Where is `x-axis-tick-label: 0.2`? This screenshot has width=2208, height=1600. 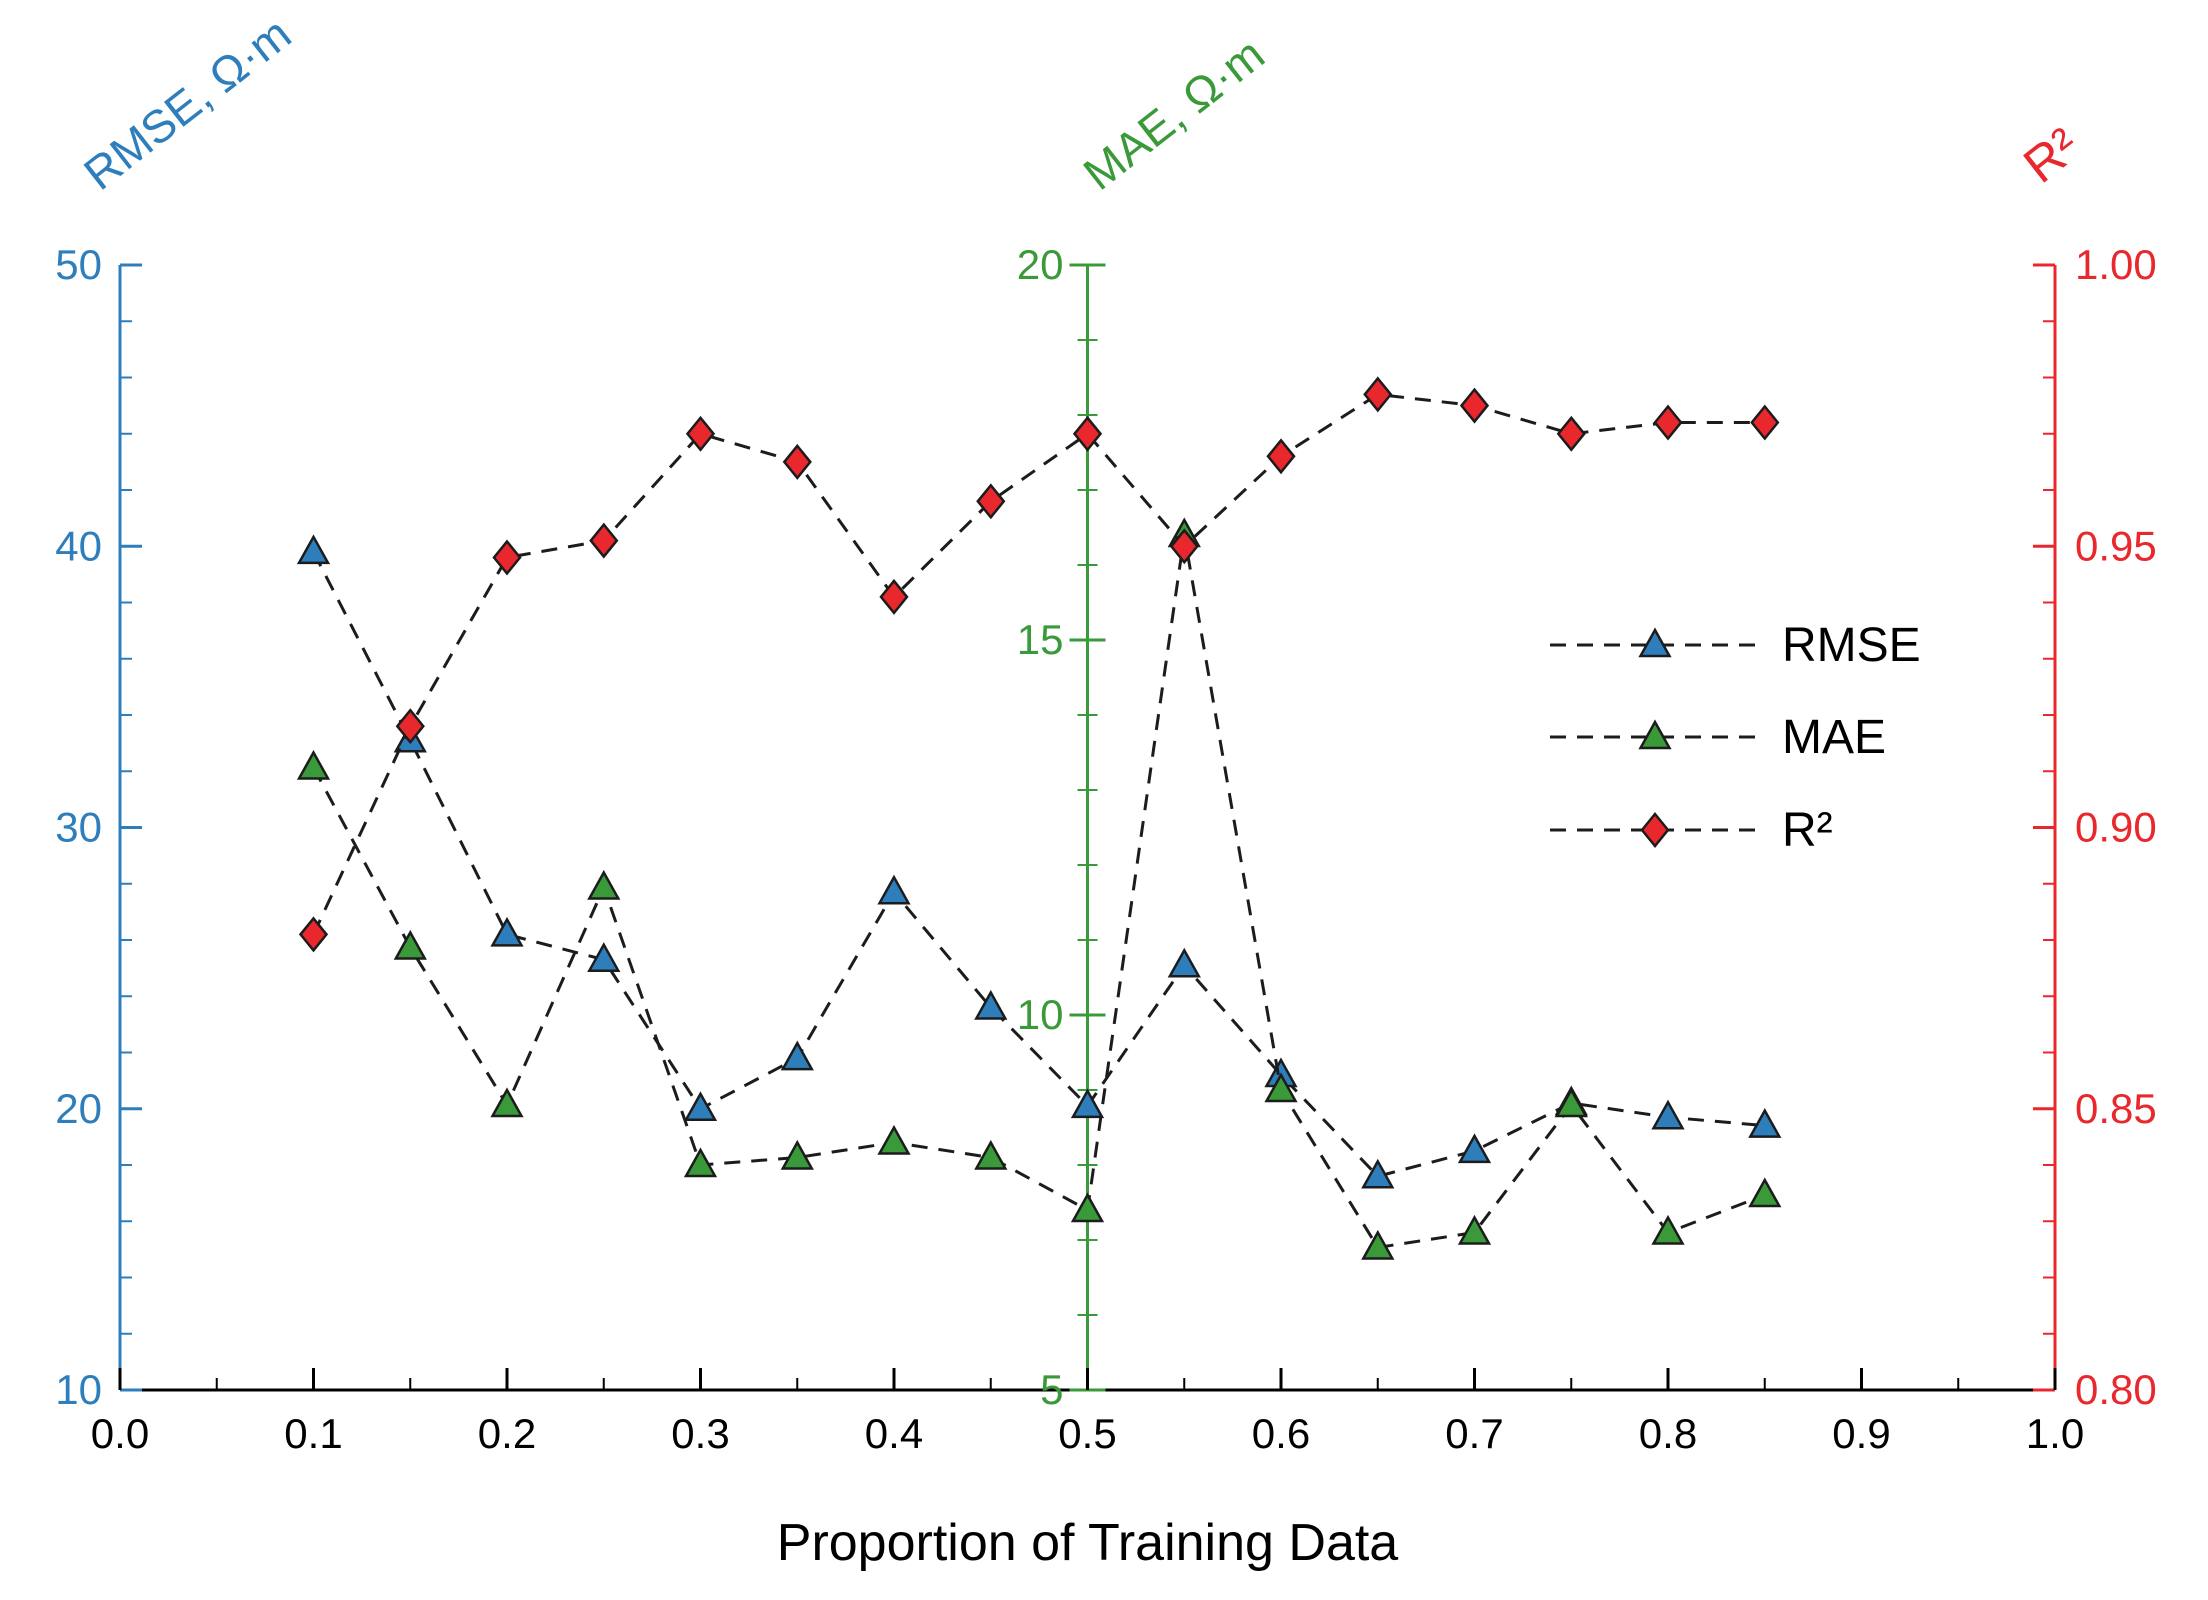
x-axis-tick-label: 0.2 is located at coordinates (507, 1433).